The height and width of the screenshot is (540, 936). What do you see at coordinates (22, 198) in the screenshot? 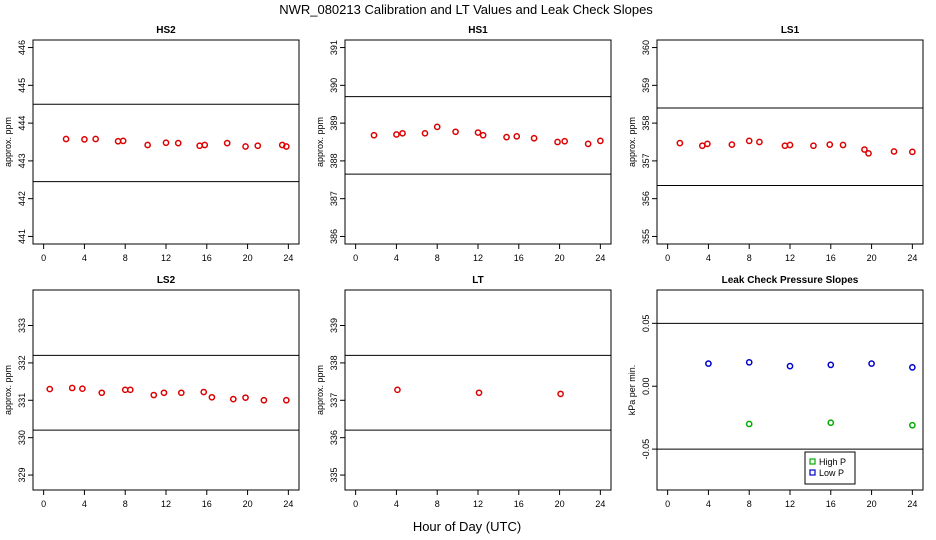
I see `y-tick-label: 442` at bounding box center [22, 198].